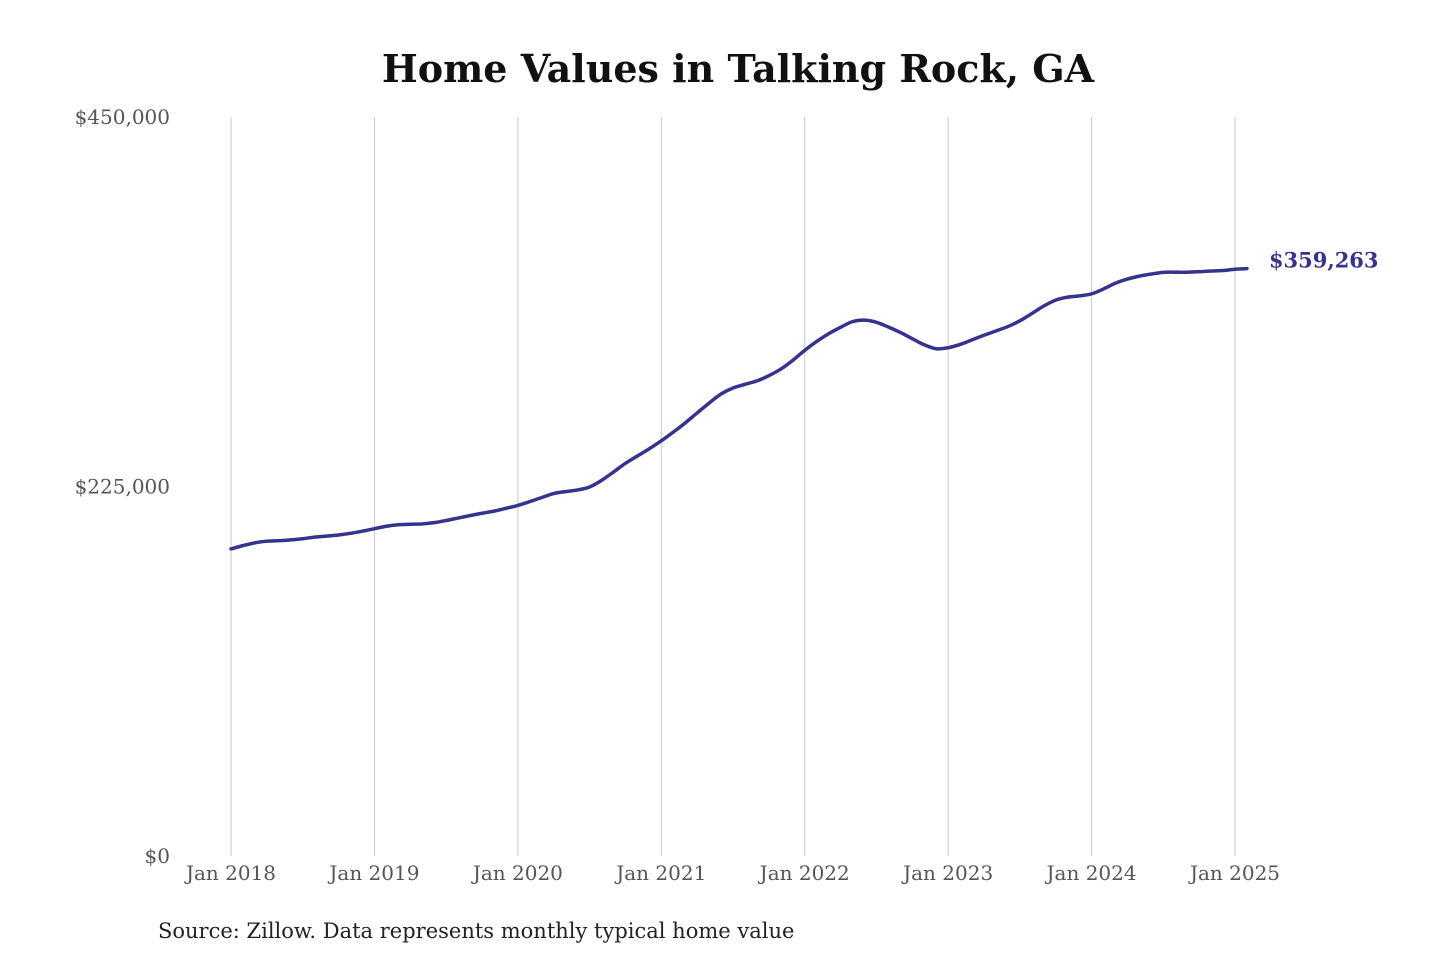  I want to click on x-tick-label: Jan 2018, so click(230, 873).